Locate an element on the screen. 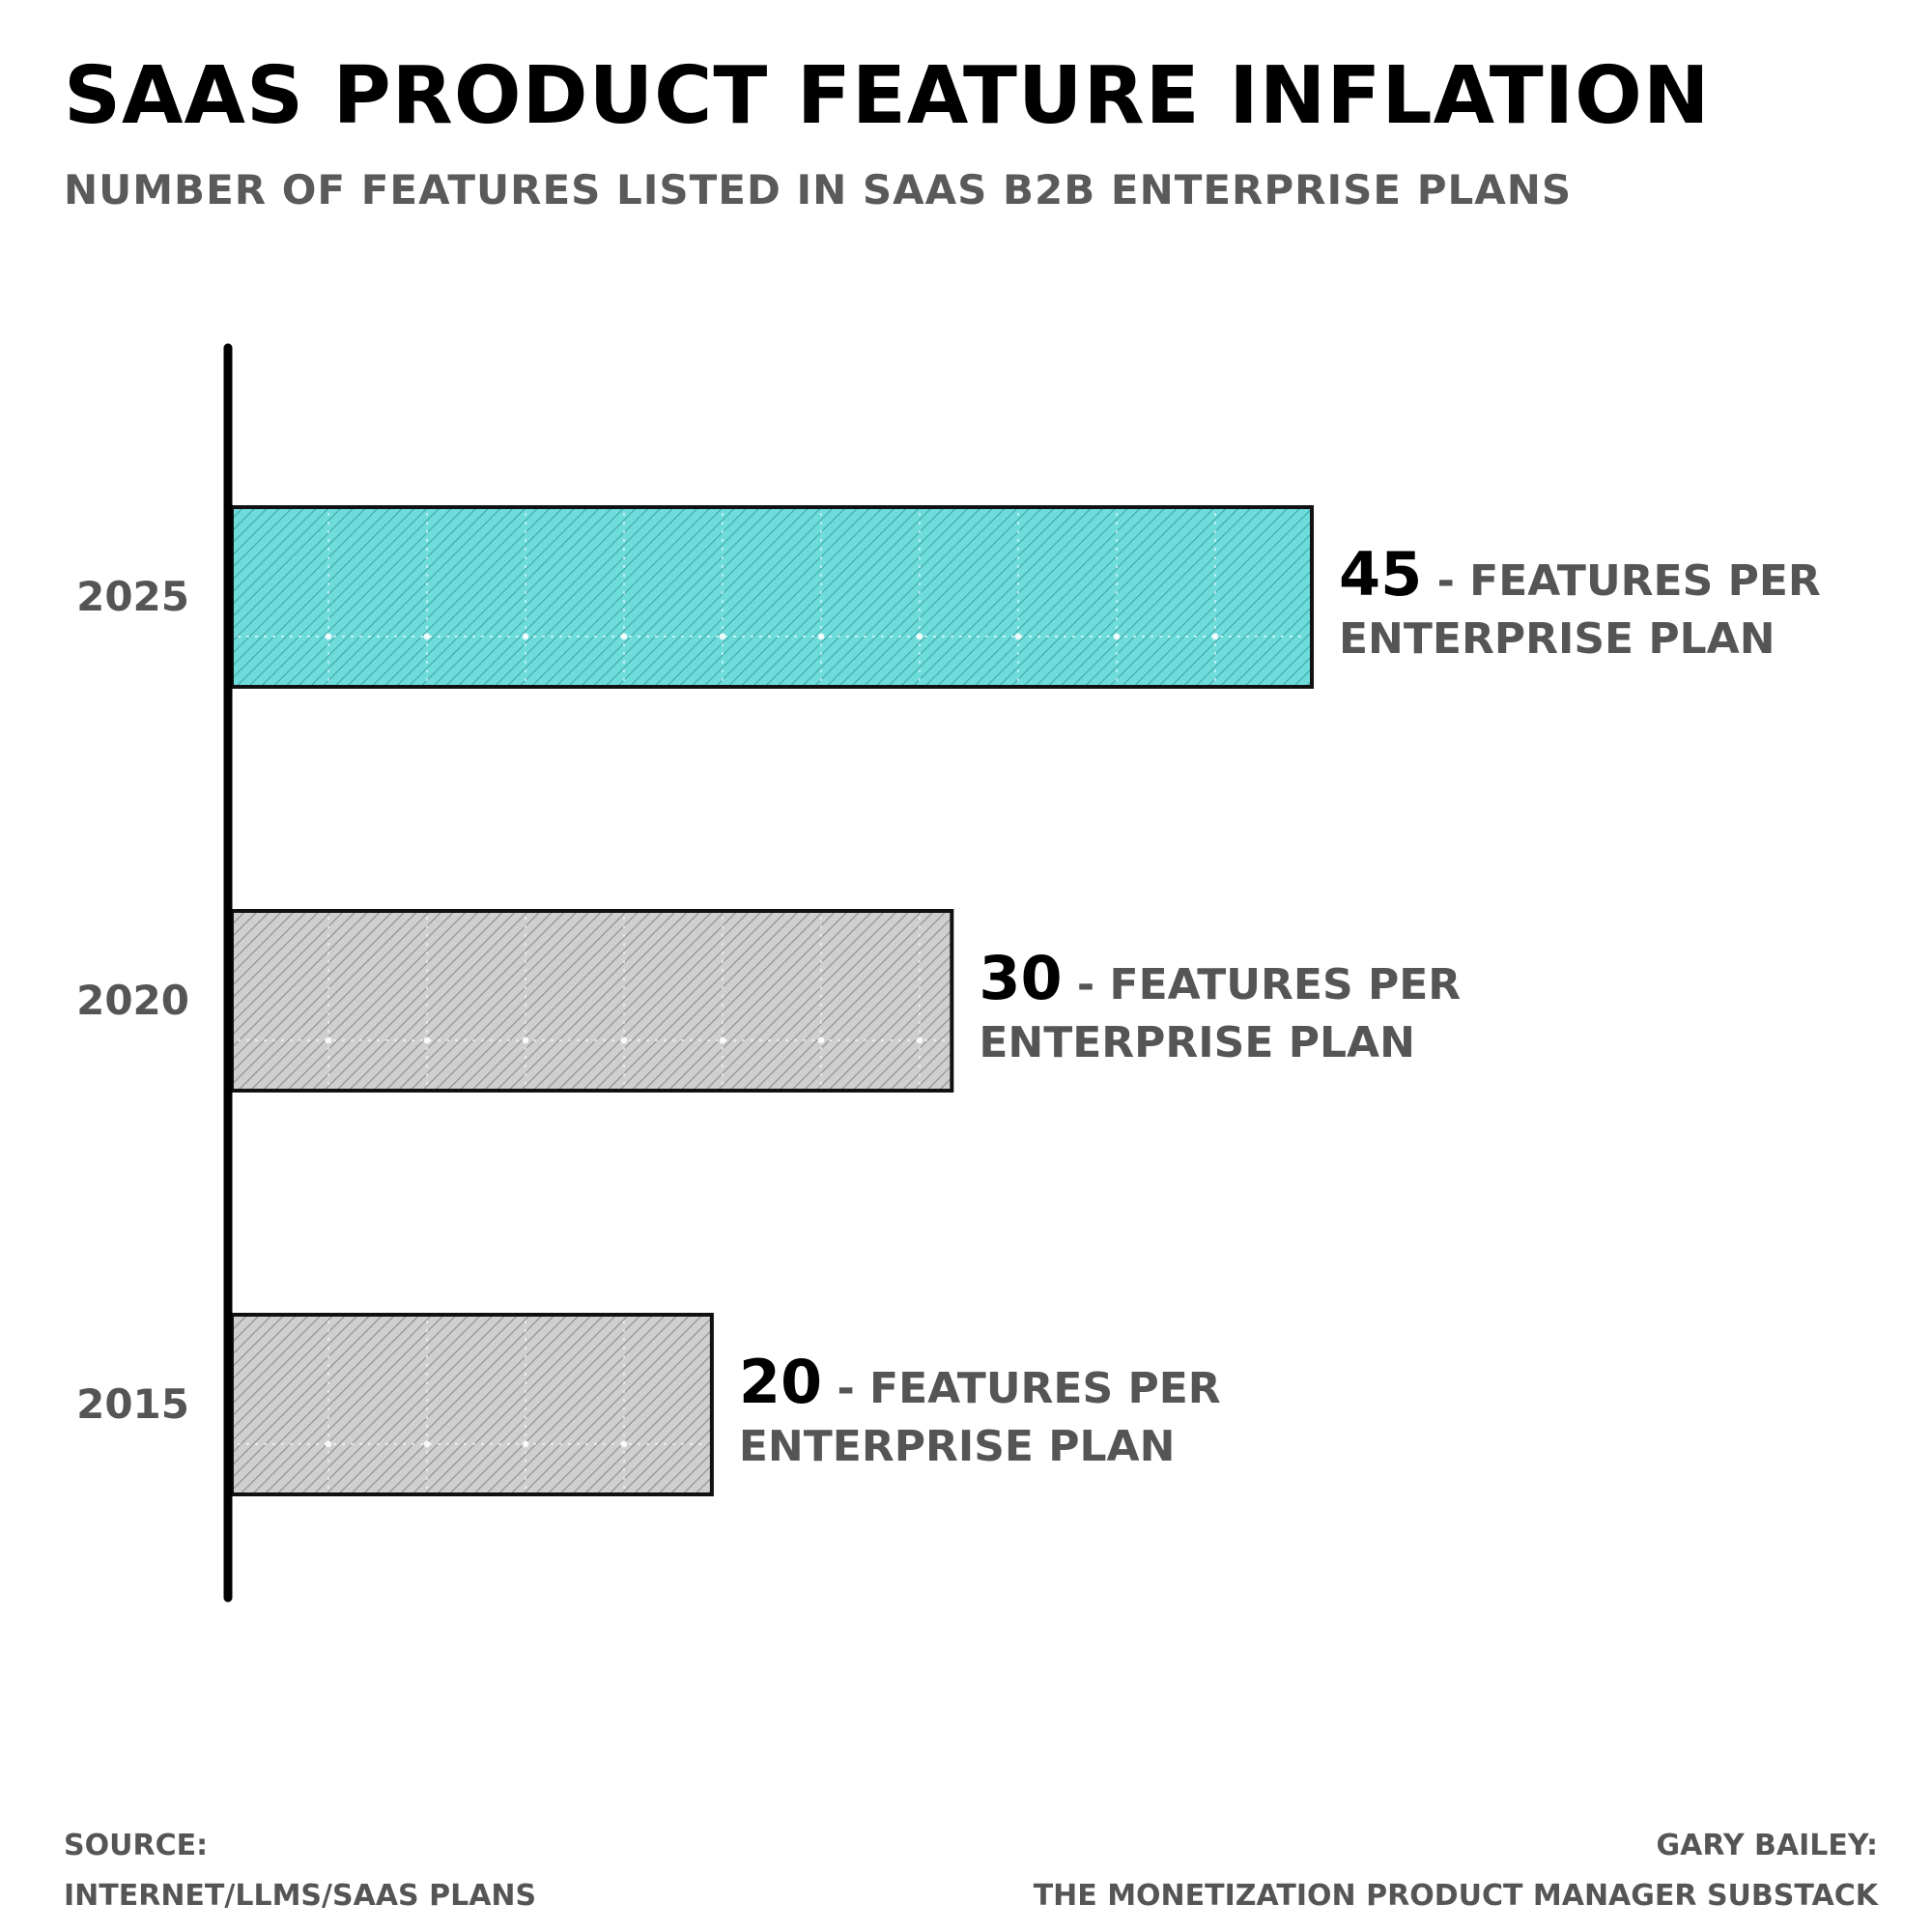 The height and width of the screenshot is (1932, 1932). data-label-value: 20 is located at coordinates (780, 1382).